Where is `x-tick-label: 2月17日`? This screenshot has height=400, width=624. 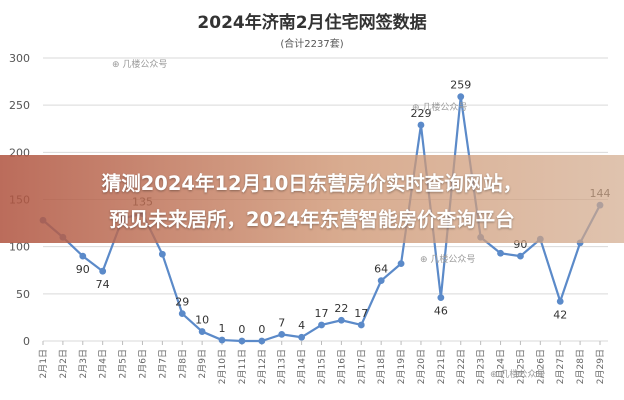
x-tick-label: 2月17日 is located at coordinates (361, 366).